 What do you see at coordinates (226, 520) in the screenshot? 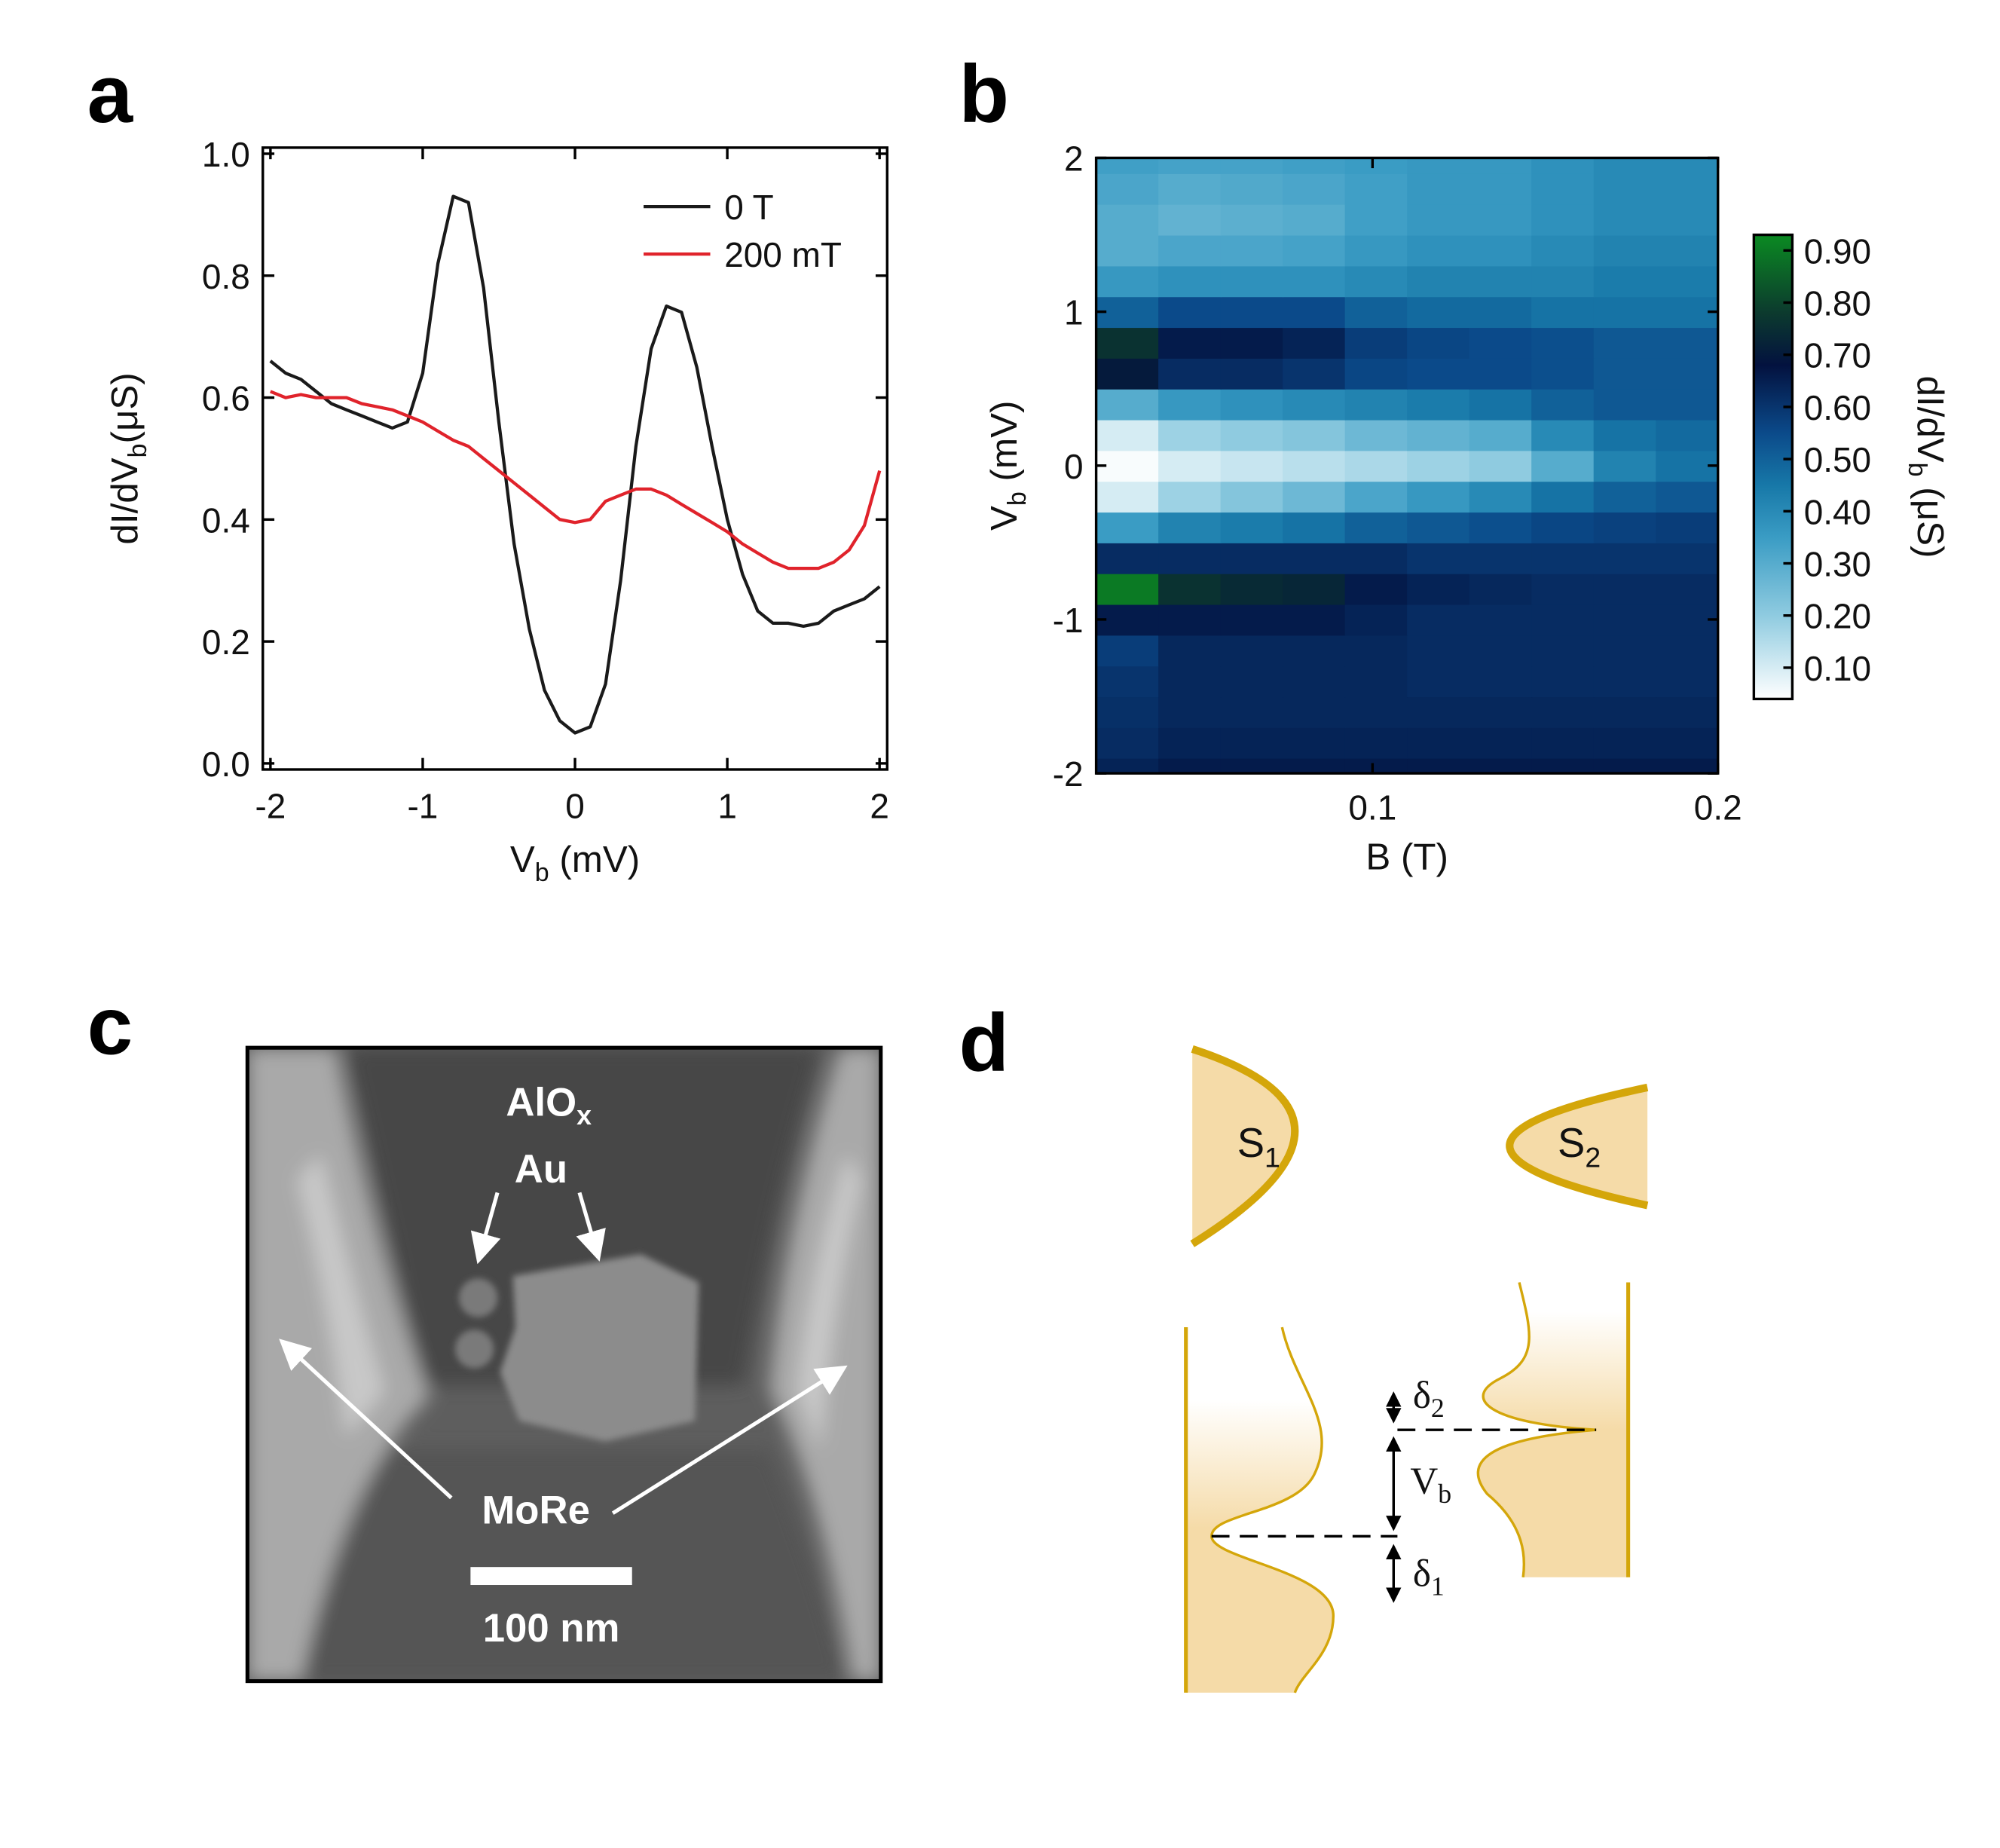
I see `y-tick-label: 0.4` at bounding box center [226, 520].